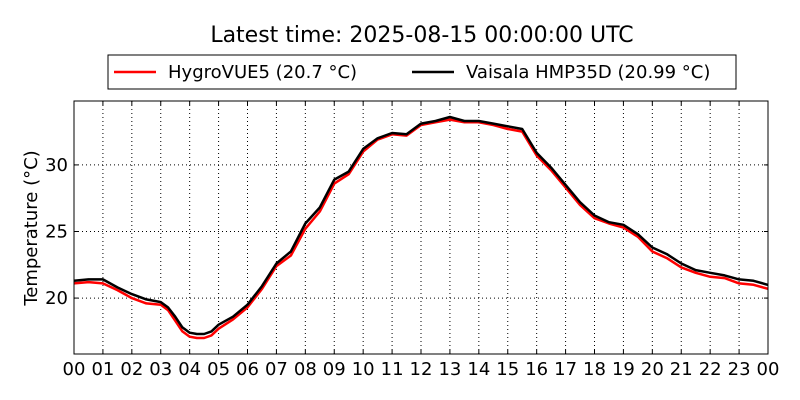  What do you see at coordinates (623, 369) in the screenshot?
I see `x-tick-label: 19` at bounding box center [623, 369].